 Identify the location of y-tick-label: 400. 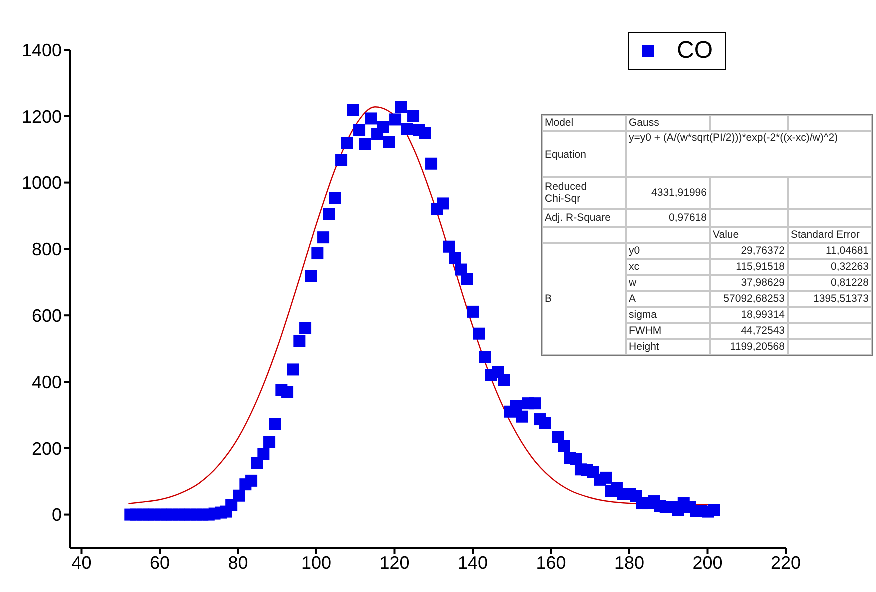
(47, 382).